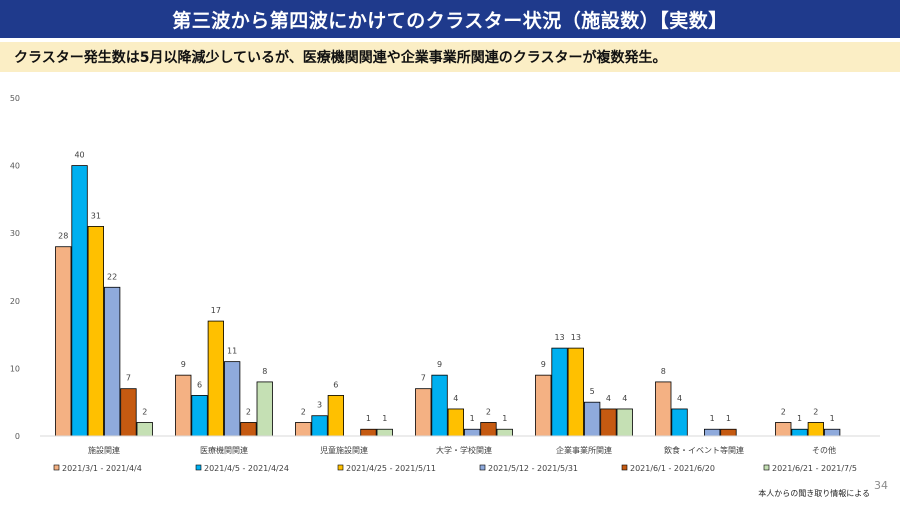 Image resolution: width=900 pixels, height=506 pixels. What do you see at coordinates (63, 236) in the screenshot?
I see `data-label: 28` at bounding box center [63, 236].